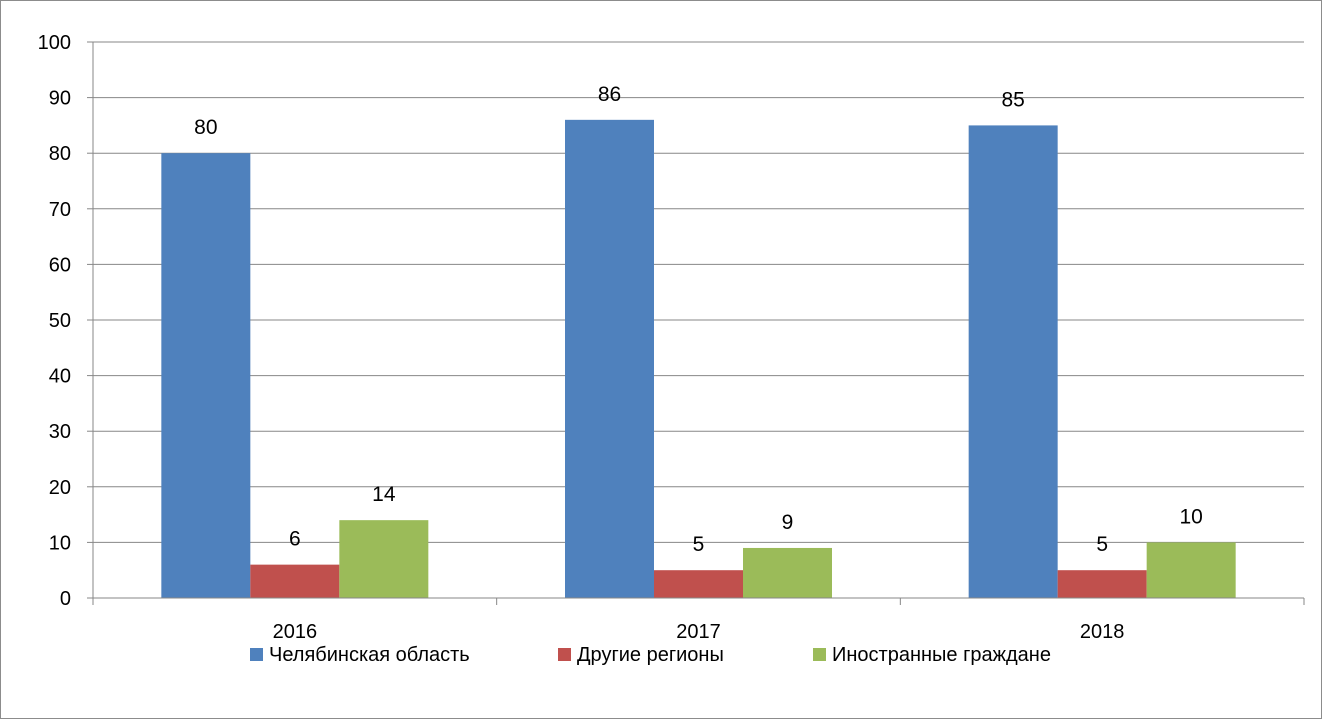 The height and width of the screenshot is (720, 1322). Describe the element at coordinates (295, 632) in the screenshot. I see `x-tick-label: 2016` at that location.